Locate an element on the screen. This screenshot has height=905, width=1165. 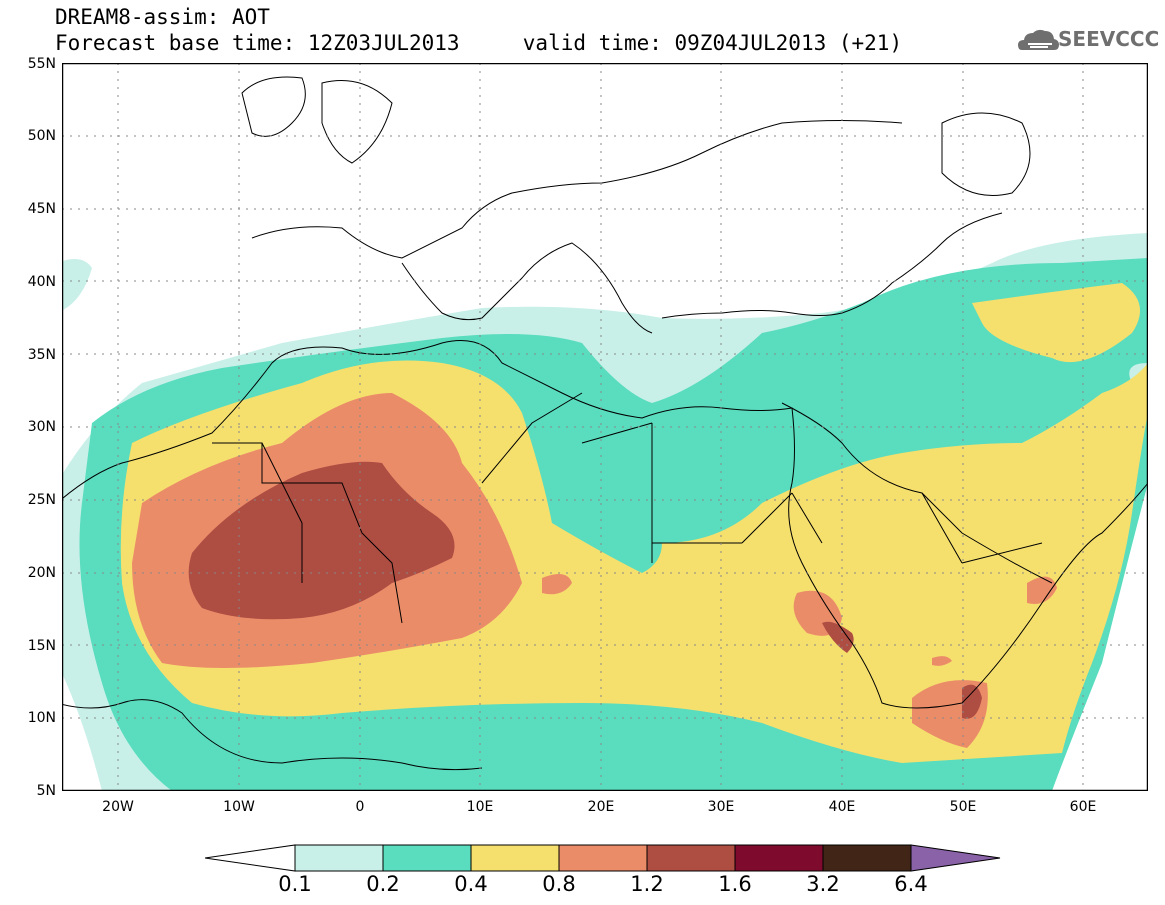
lon-label-30e: 30E is located at coordinates (721, 807).